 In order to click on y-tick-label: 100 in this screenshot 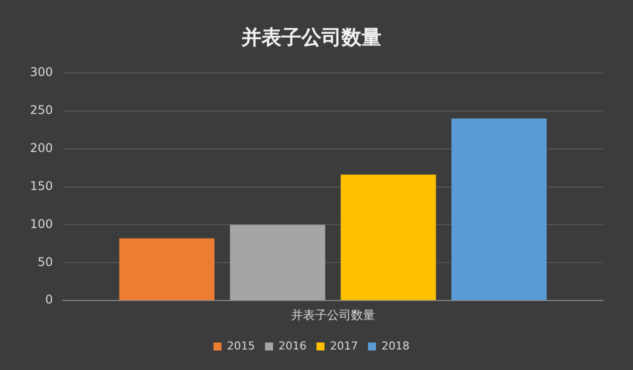, I will do `click(41, 223)`.